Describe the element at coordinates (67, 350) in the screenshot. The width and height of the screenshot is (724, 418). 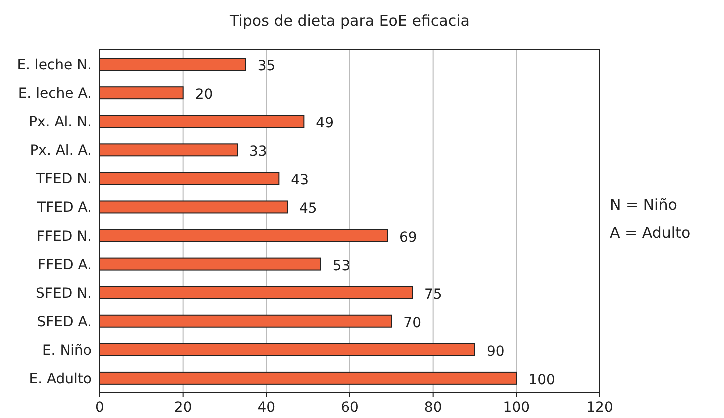
I see `y-tick-label: E. Niño` at that location.